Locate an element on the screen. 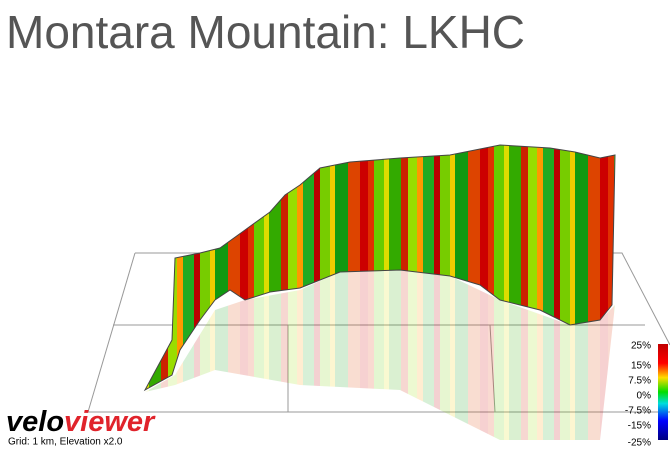 This screenshot has width=670, height=449. caption: Grid: 1 km, Elevation x2.0 is located at coordinates (65, 442).